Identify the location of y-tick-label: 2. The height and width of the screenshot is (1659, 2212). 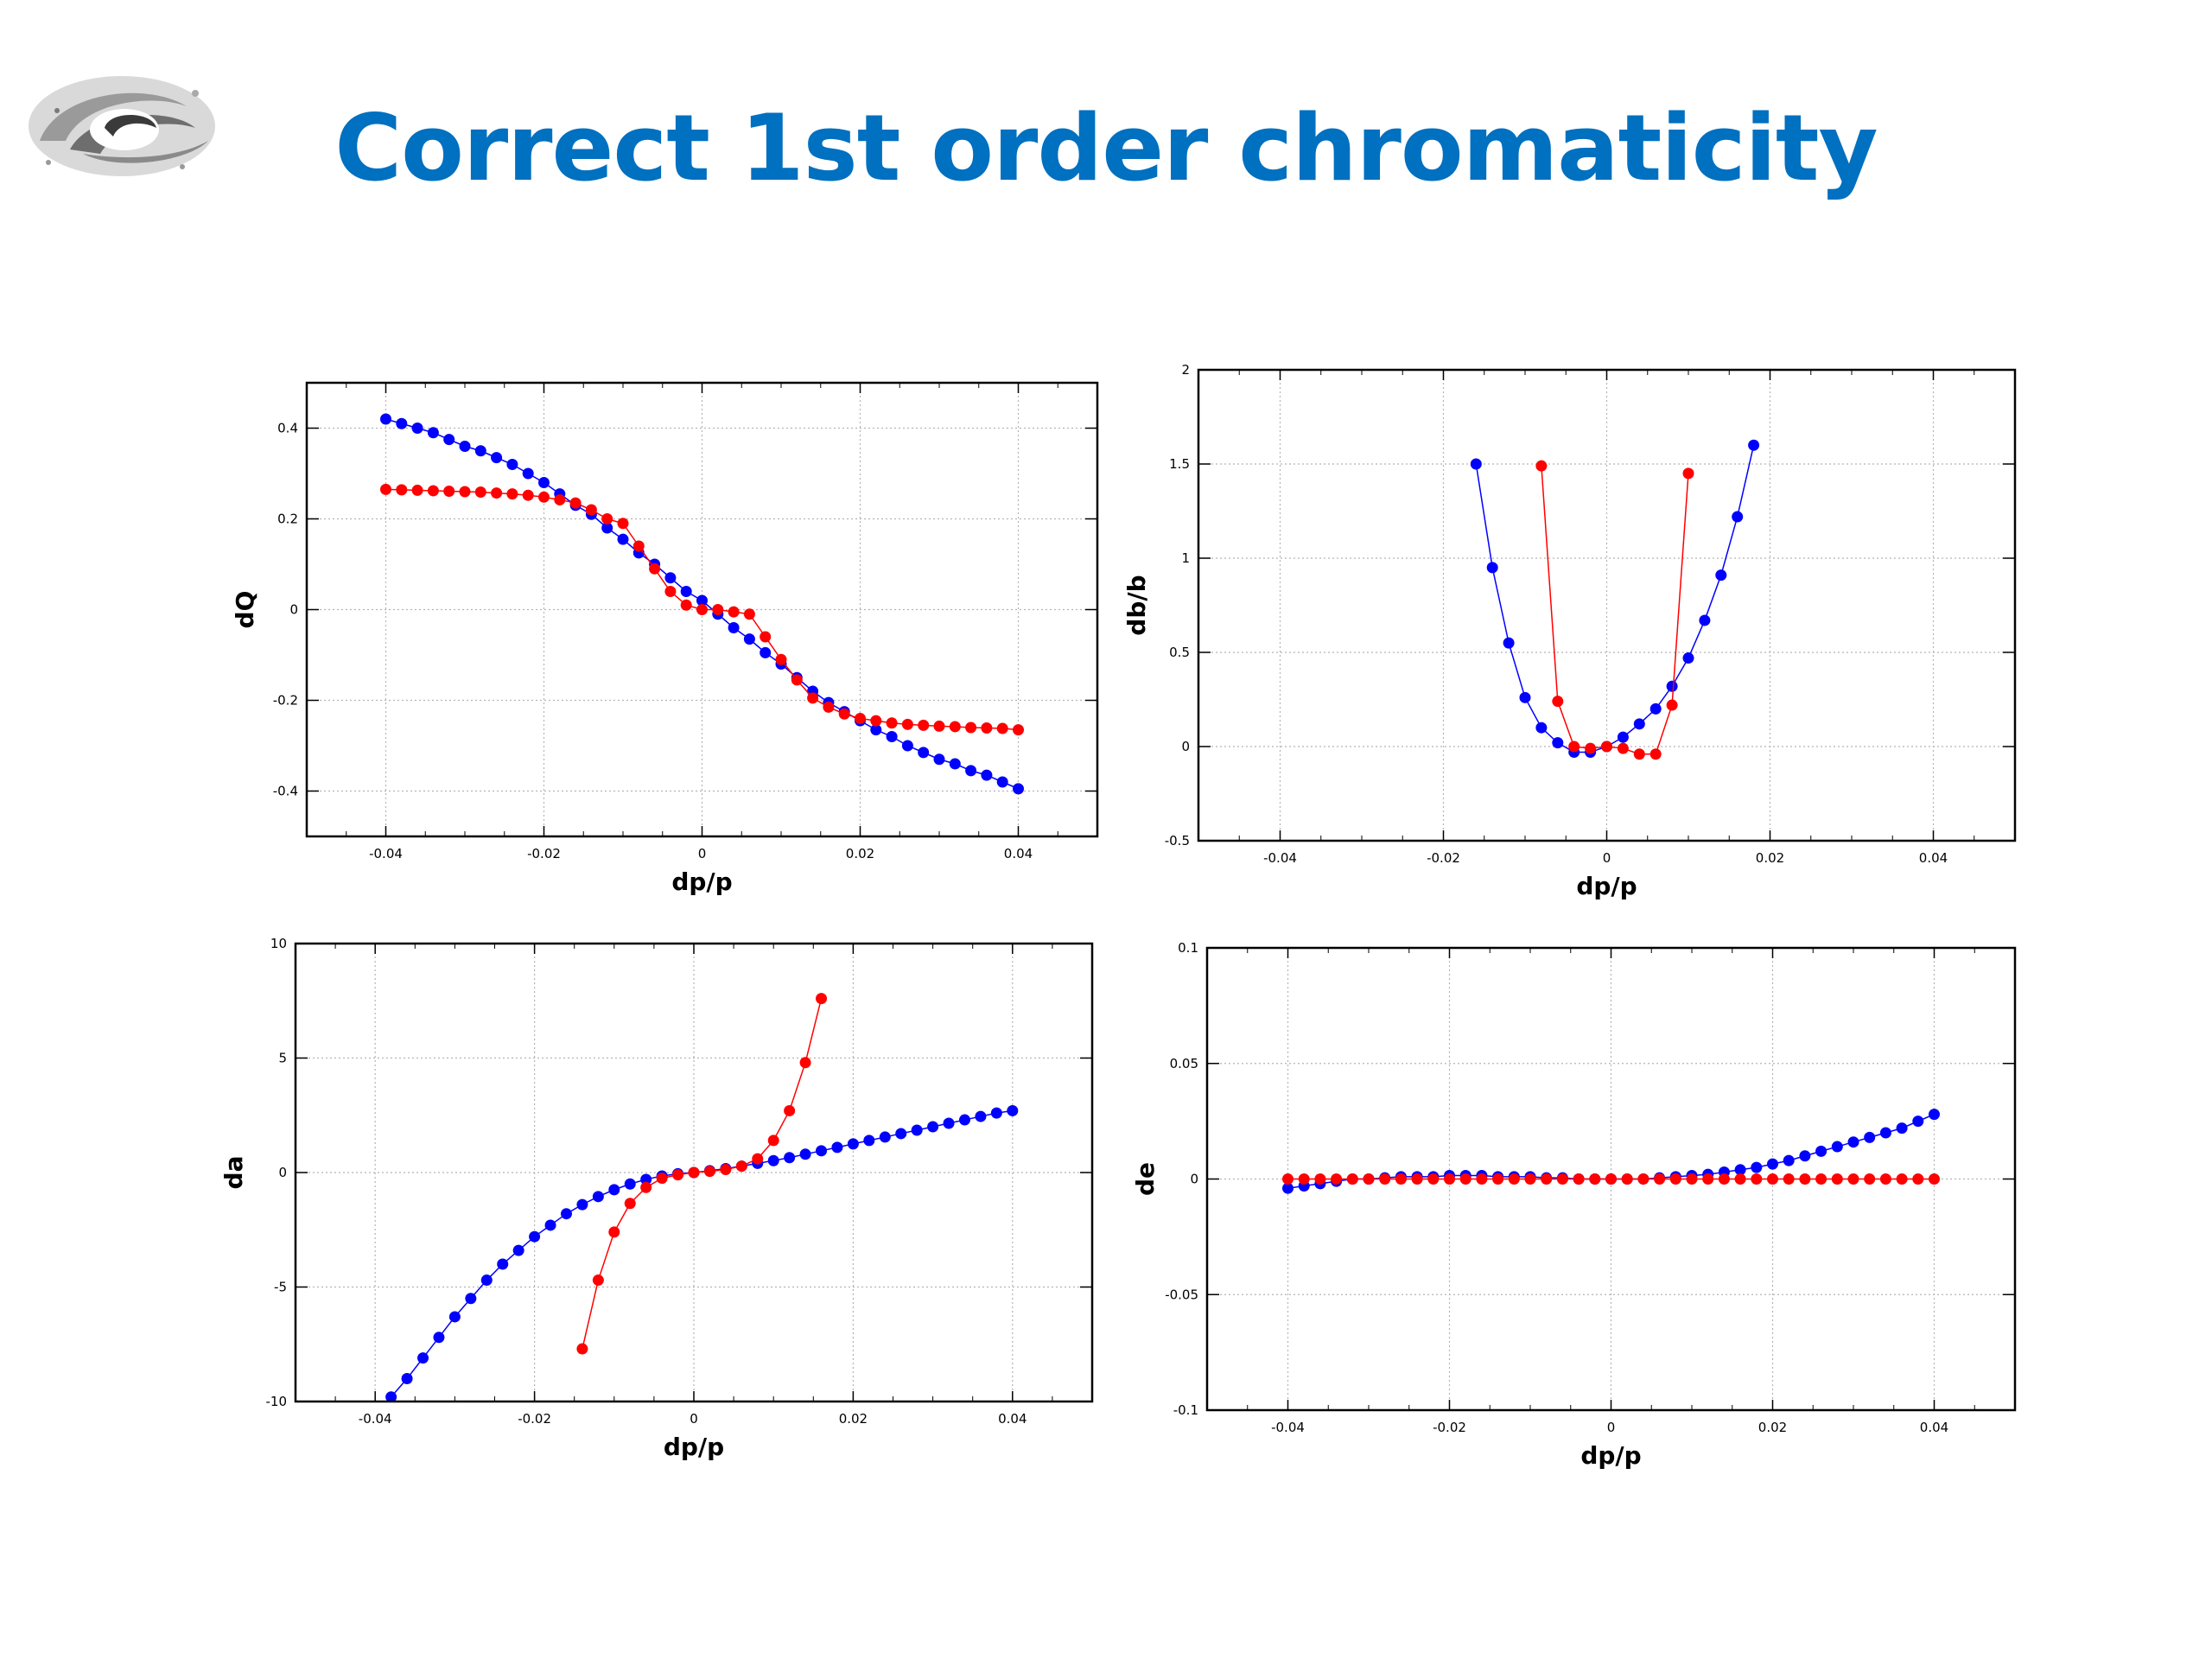
(1185, 370).